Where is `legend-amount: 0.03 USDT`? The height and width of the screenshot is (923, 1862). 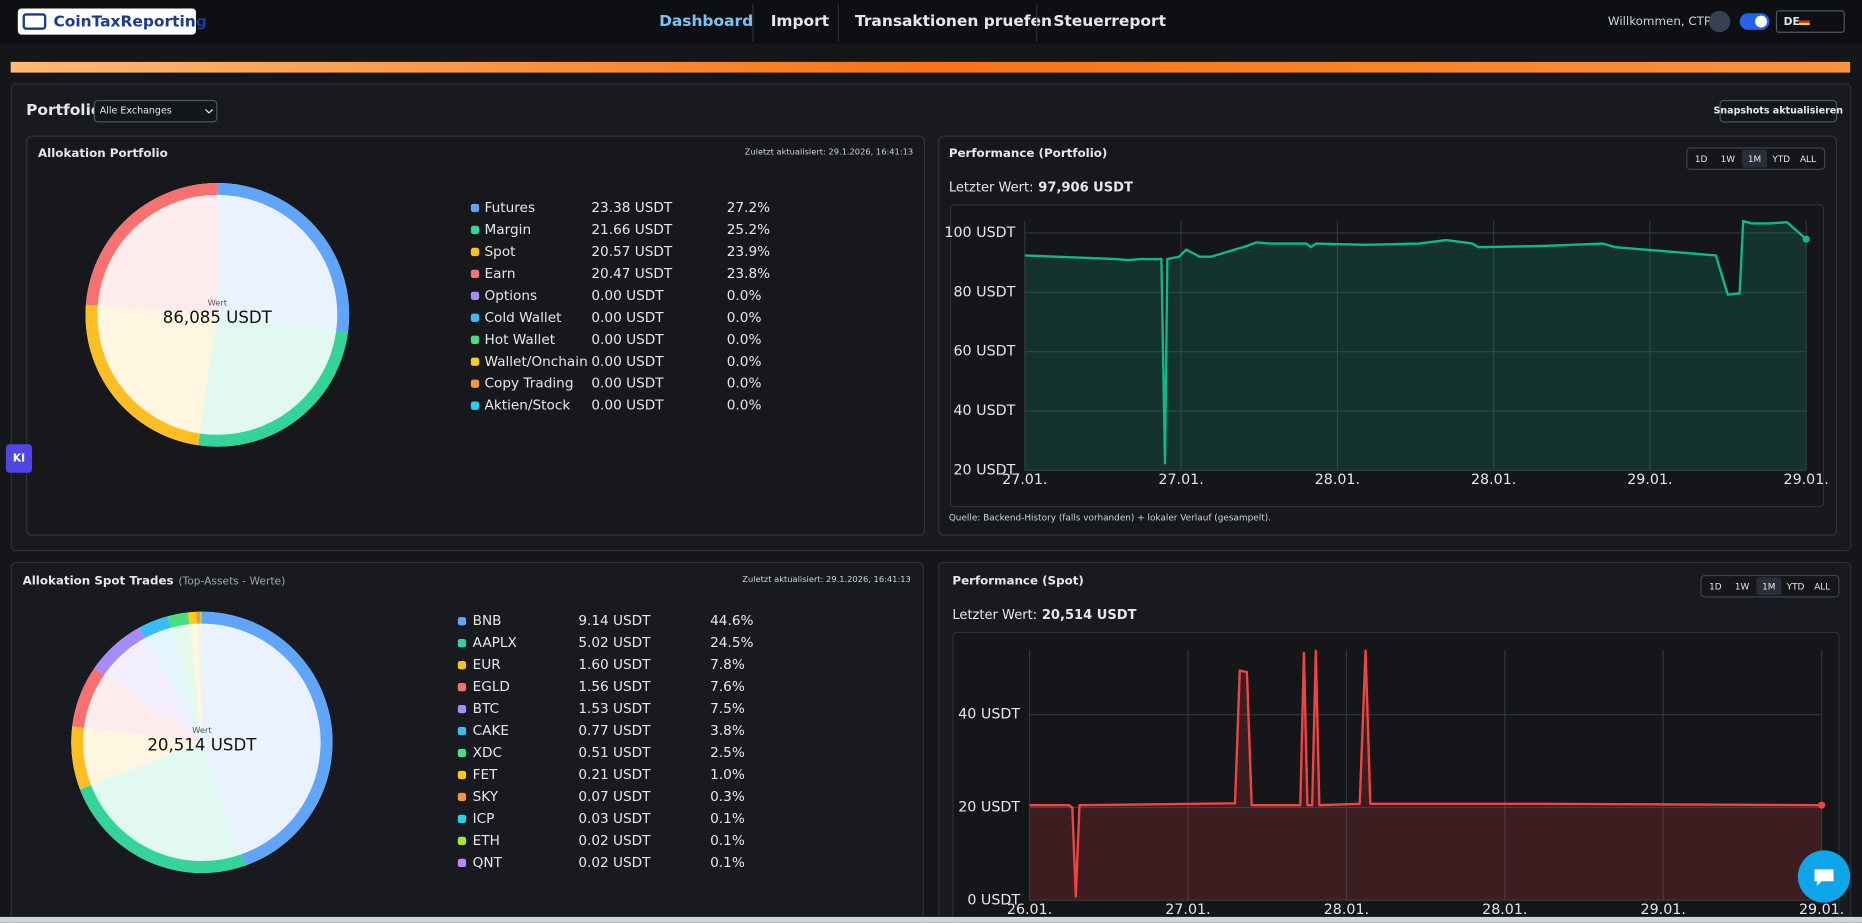 legend-amount: 0.03 USDT is located at coordinates (614, 819).